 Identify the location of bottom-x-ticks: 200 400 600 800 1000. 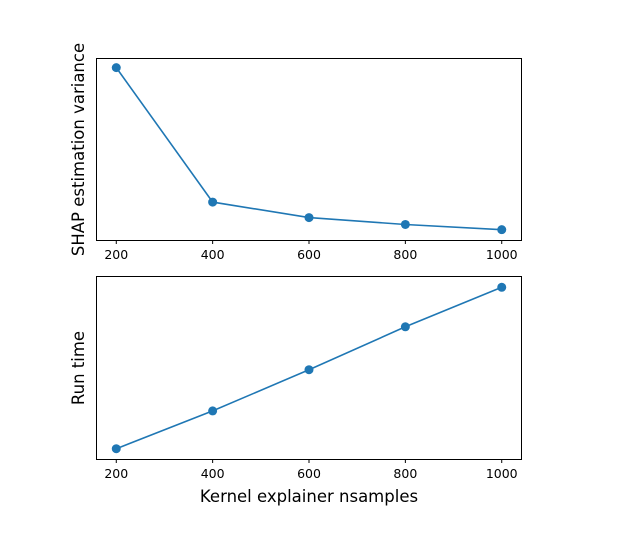
(311, 470).